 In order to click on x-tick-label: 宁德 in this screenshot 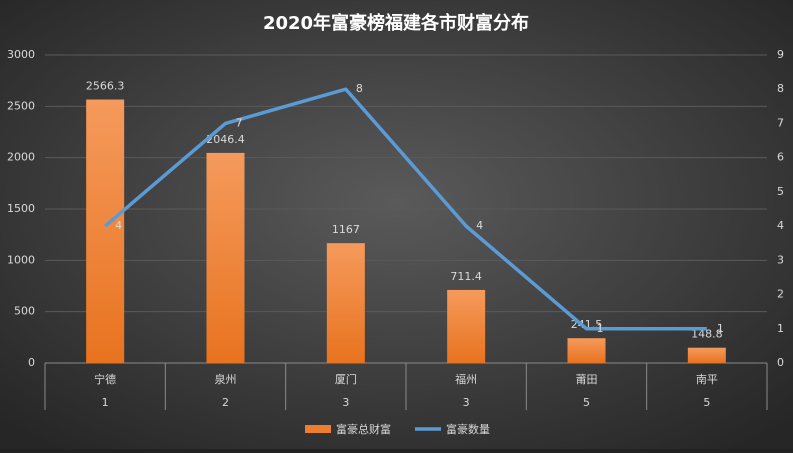, I will do `click(105, 379)`.